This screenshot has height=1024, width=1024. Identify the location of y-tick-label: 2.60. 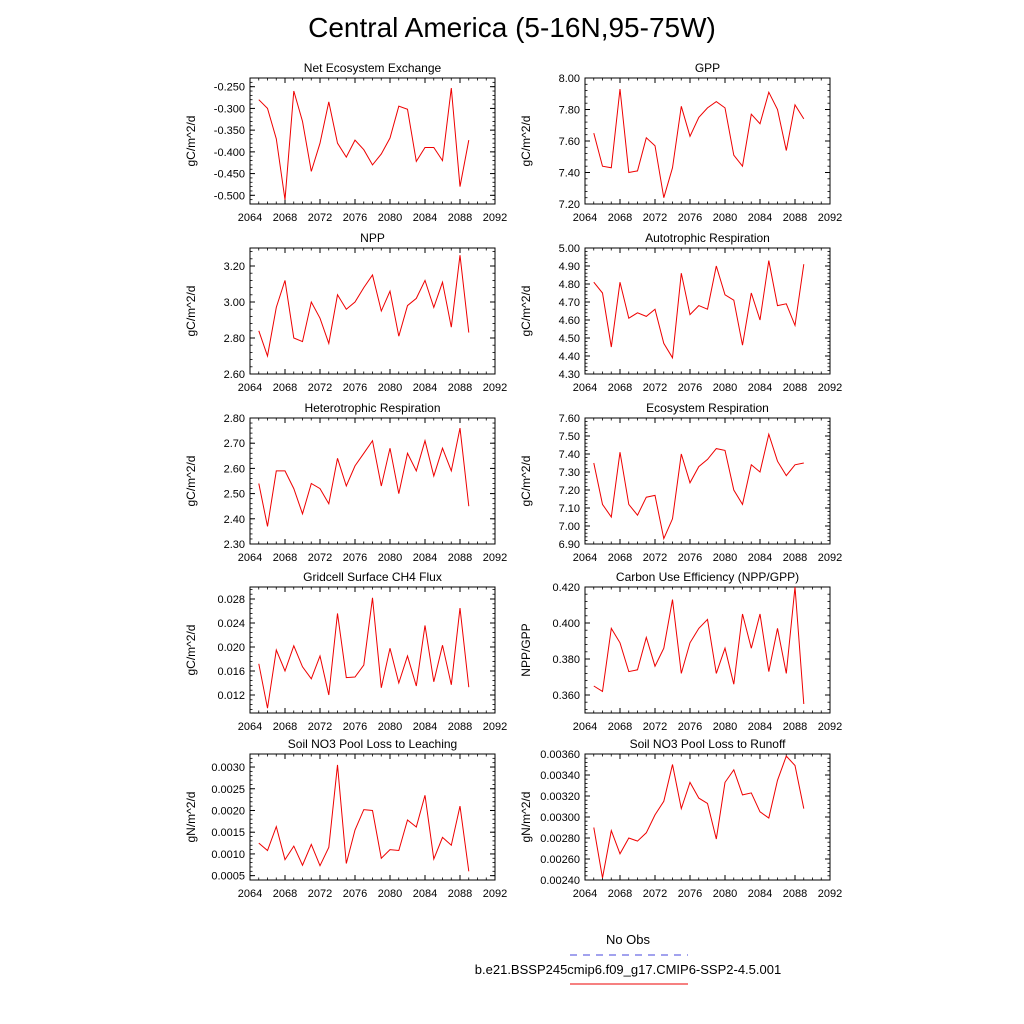
(234, 375).